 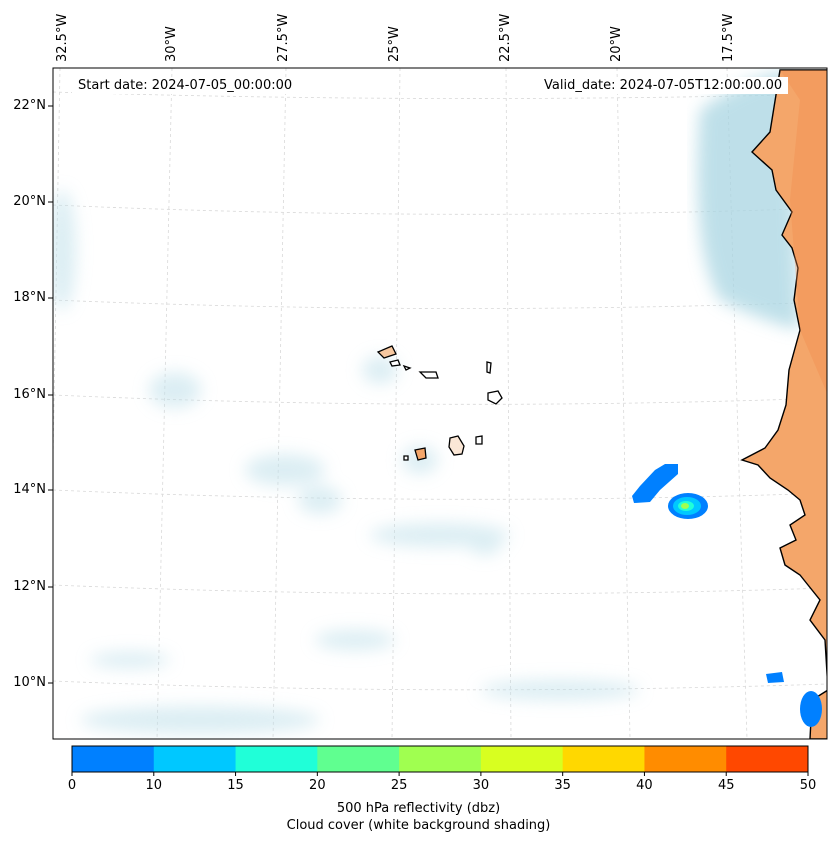 What do you see at coordinates (154, 785) in the screenshot?
I see `colorbar-tick-label: 10` at bounding box center [154, 785].